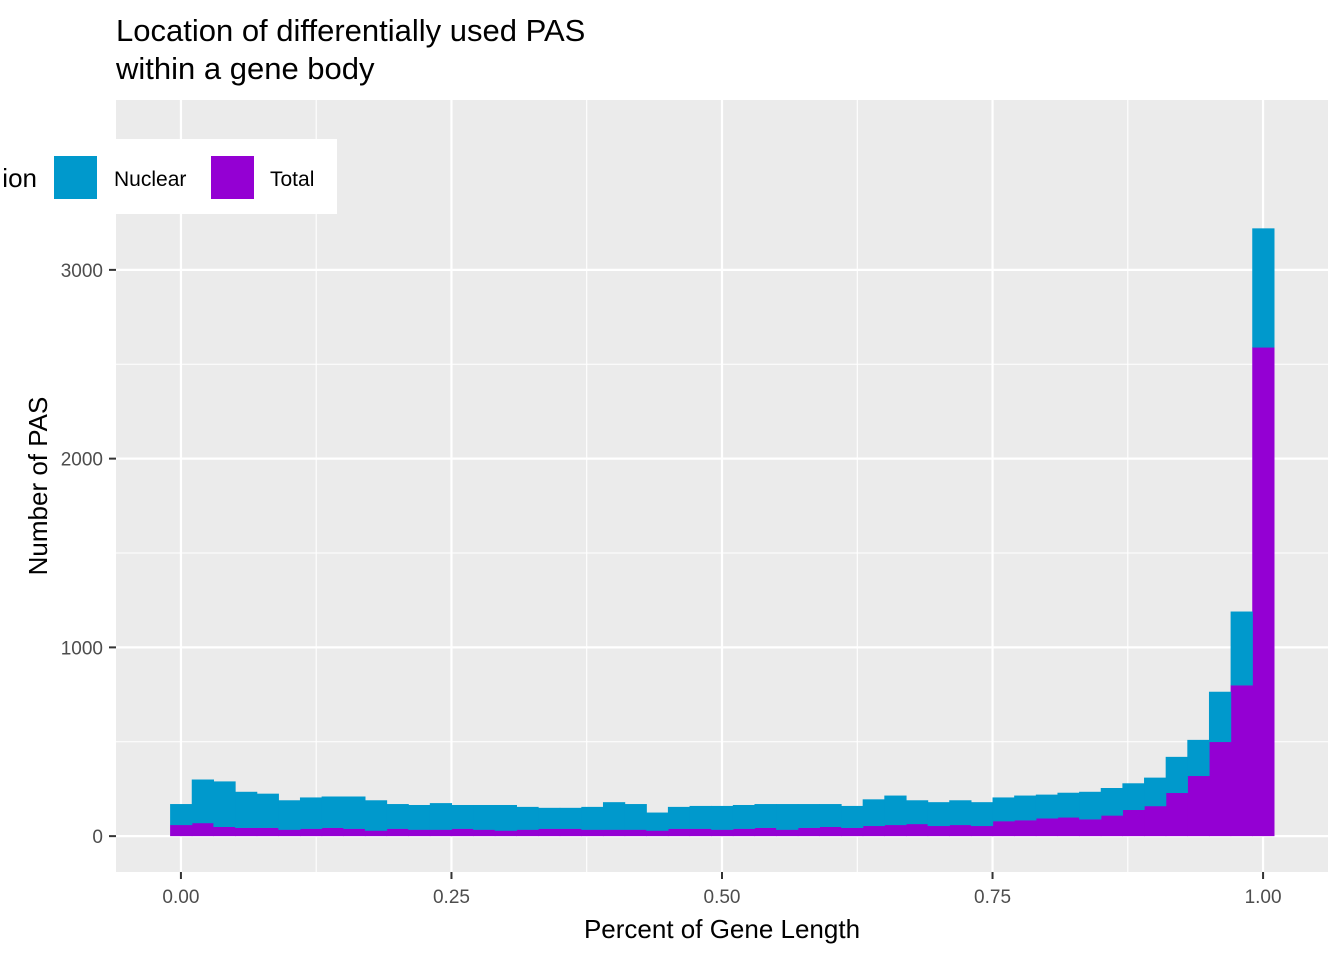  What do you see at coordinates (350, 30) in the screenshot?
I see `chart-title-line-1: Location of differentially used PAS` at bounding box center [350, 30].